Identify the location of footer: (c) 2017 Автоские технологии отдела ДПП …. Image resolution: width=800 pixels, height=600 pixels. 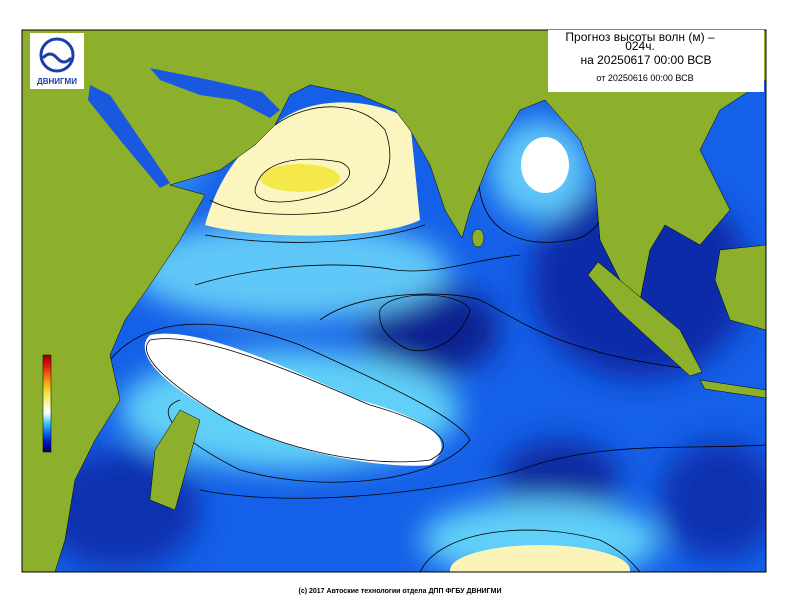
(400, 591).